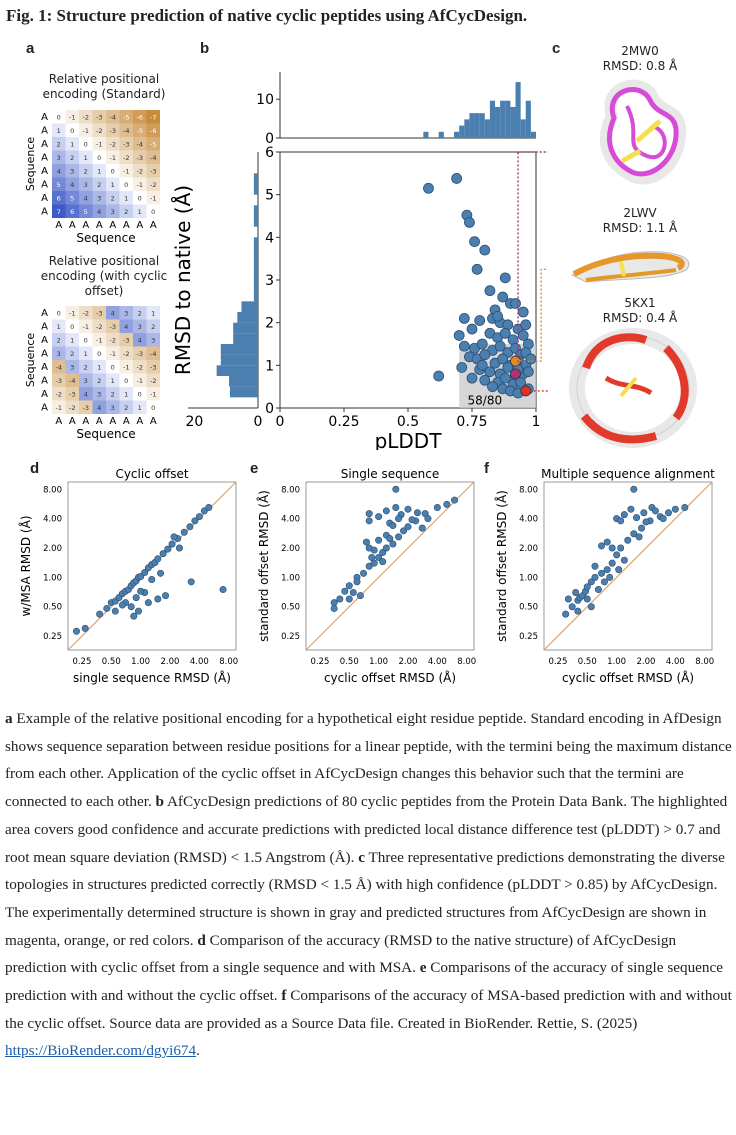 This screenshot has height=1135, width=736. I want to click on caption-label-a: a, so click(9, 718).